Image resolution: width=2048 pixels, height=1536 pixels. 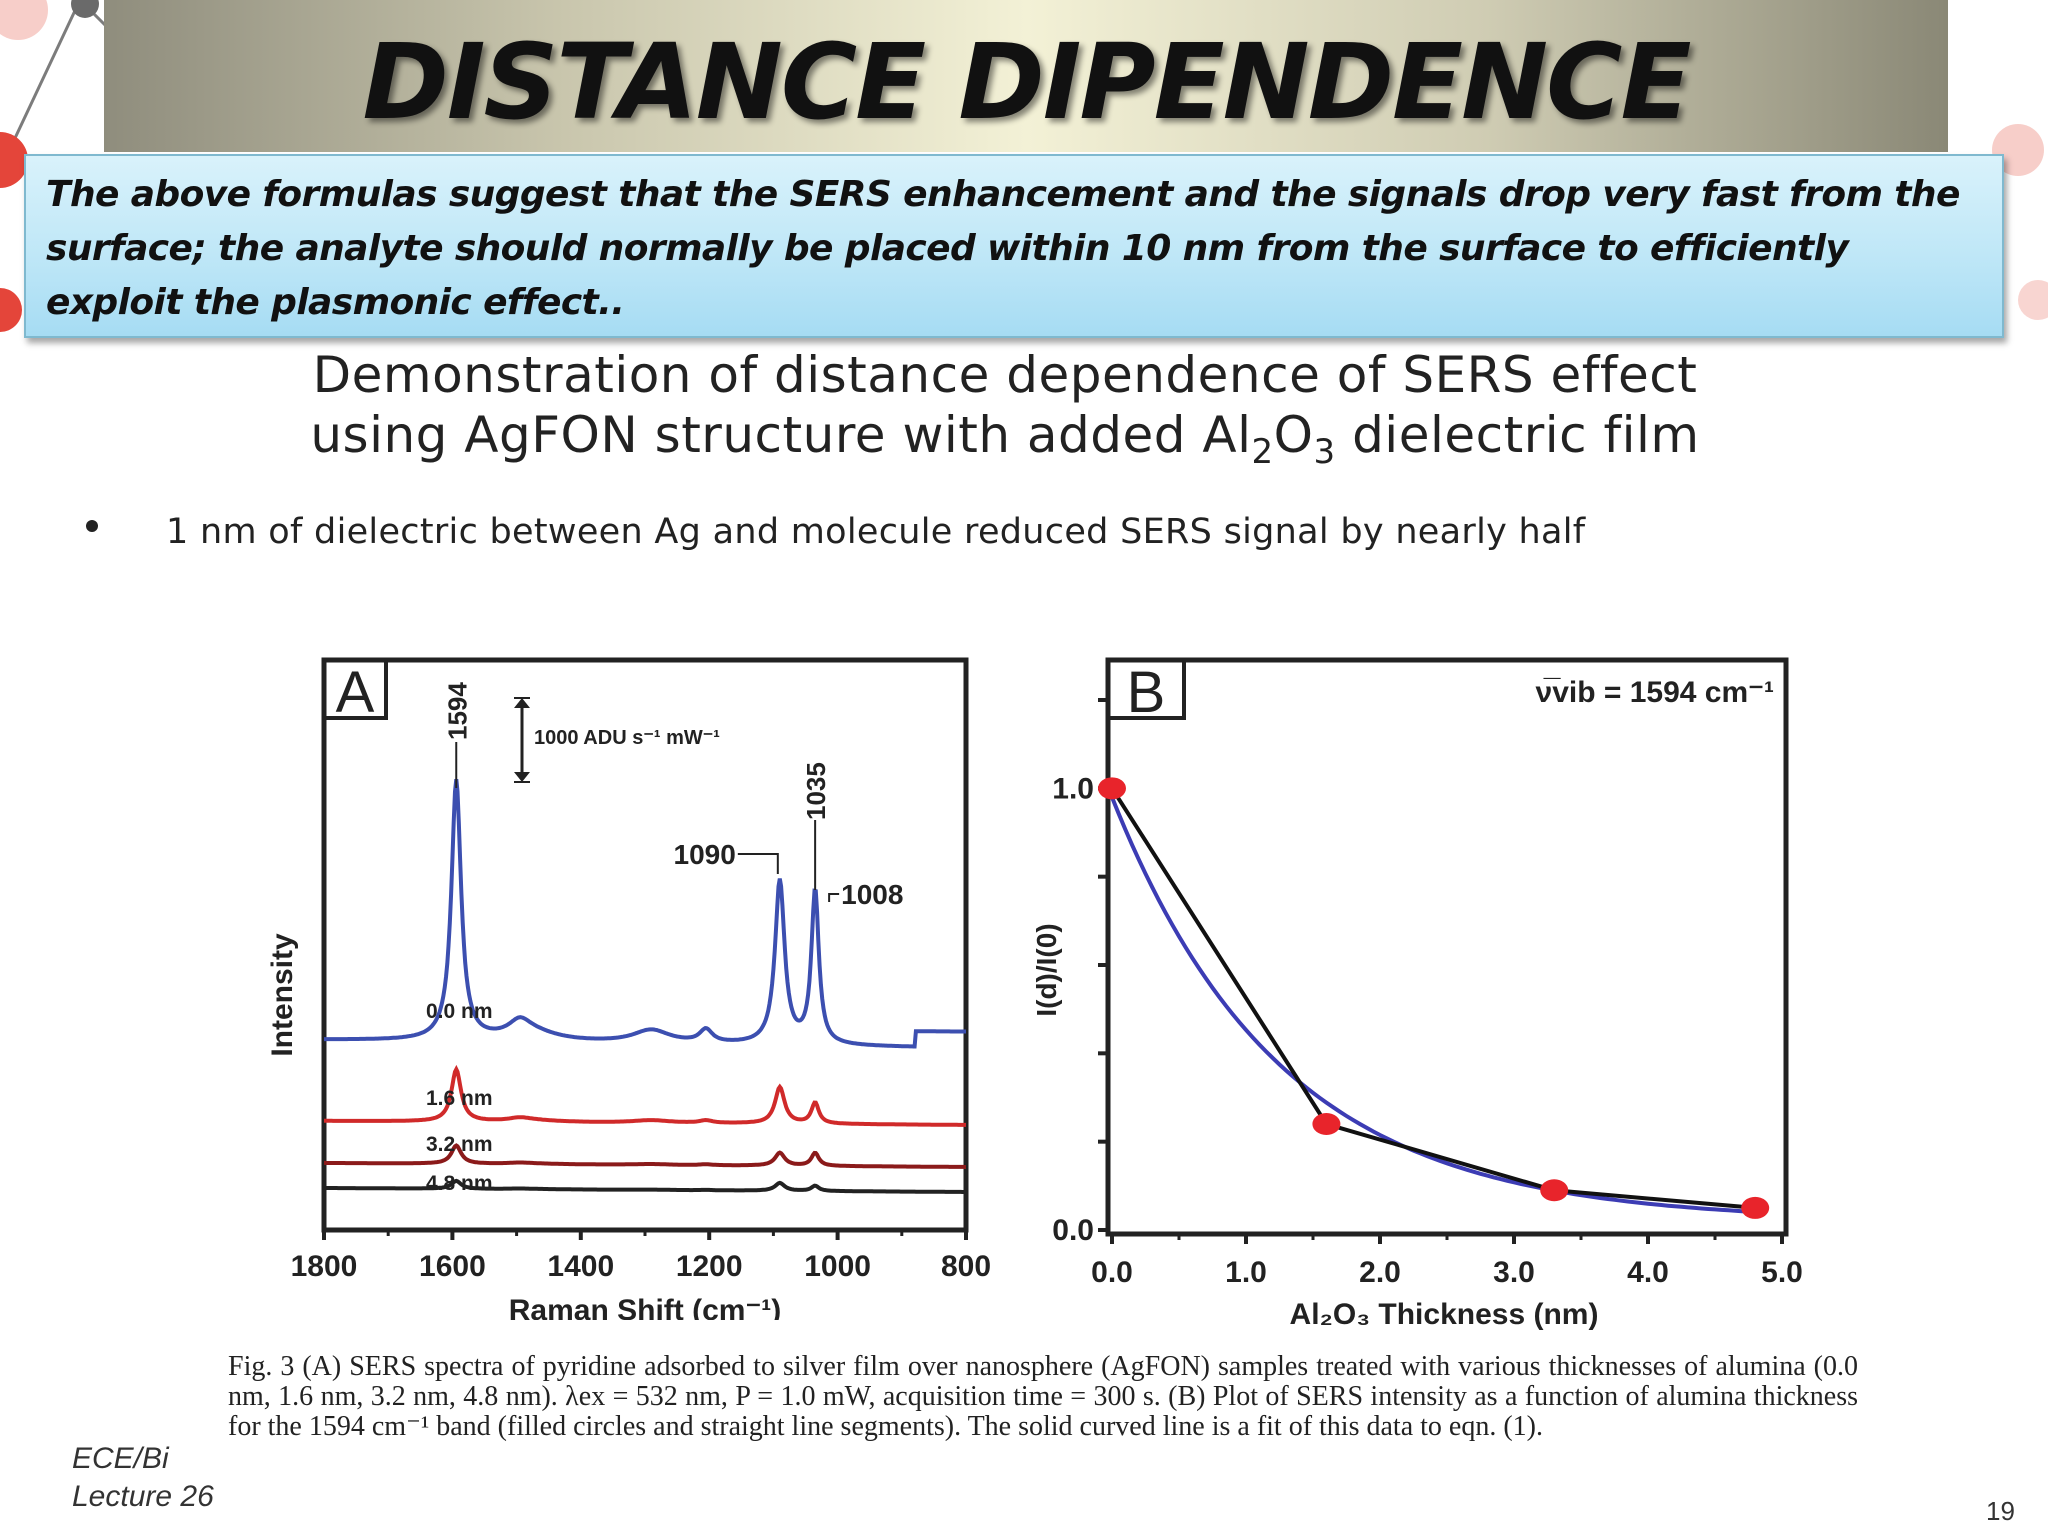 I want to click on panel-a-xtick-label: 1600, so click(x=452, y=1266).